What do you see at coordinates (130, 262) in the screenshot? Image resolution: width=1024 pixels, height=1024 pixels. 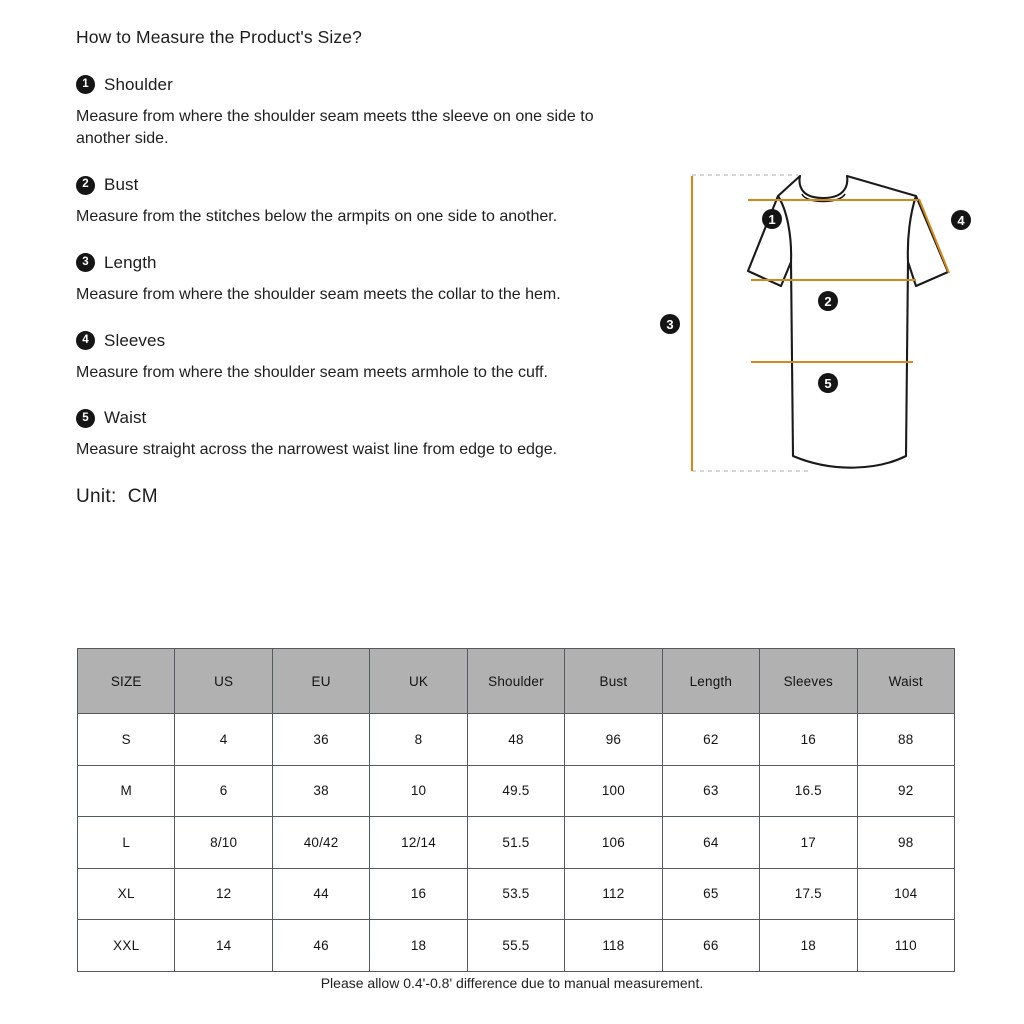 I see `step-name-length: Length` at bounding box center [130, 262].